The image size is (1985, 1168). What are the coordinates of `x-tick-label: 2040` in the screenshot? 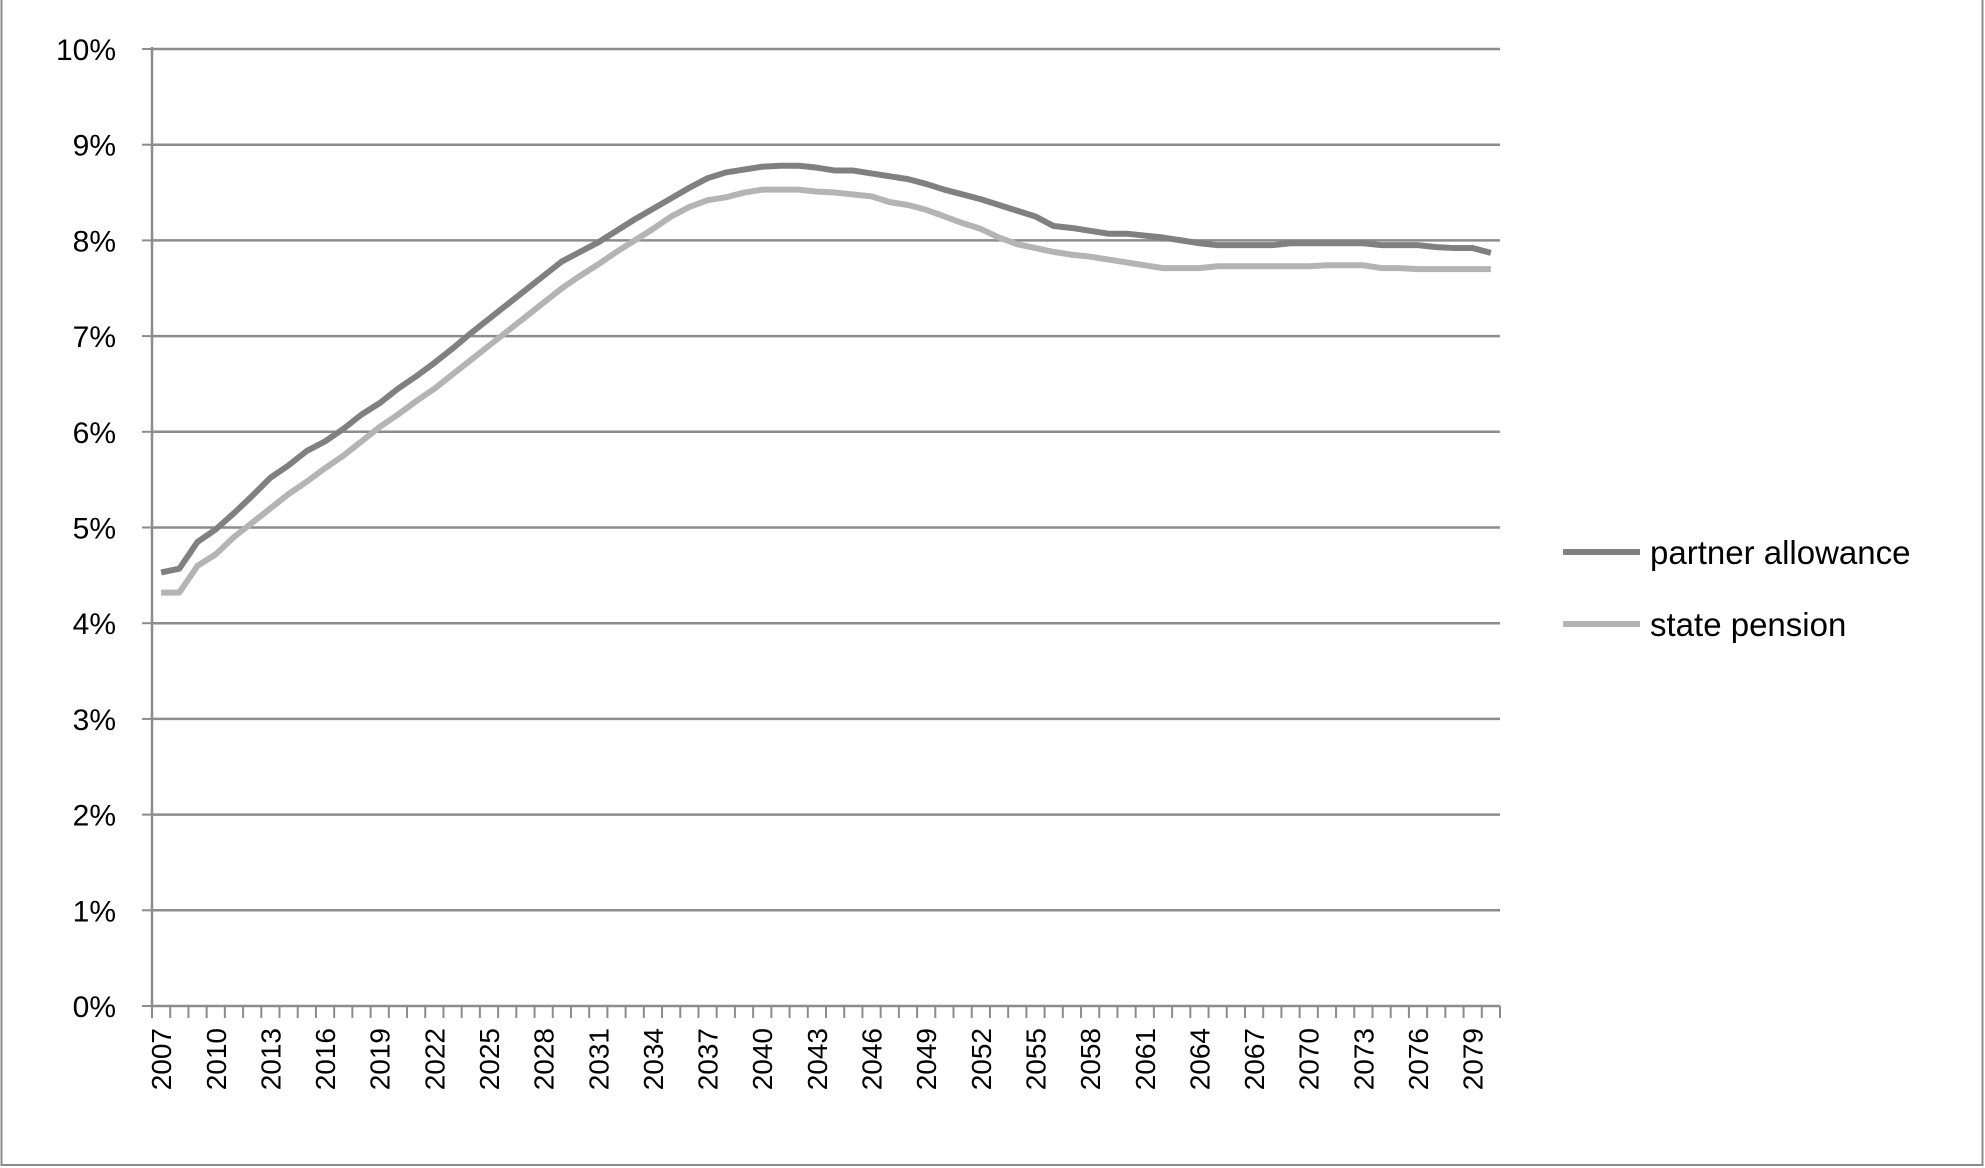 It's located at (762, 1059).